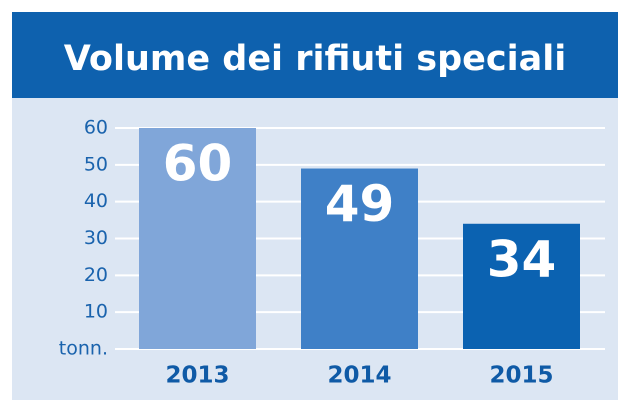  What do you see at coordinates (521, 376) in the screenshot?
I see `x-tick-label: 2015` at bounding box center [521, 376].